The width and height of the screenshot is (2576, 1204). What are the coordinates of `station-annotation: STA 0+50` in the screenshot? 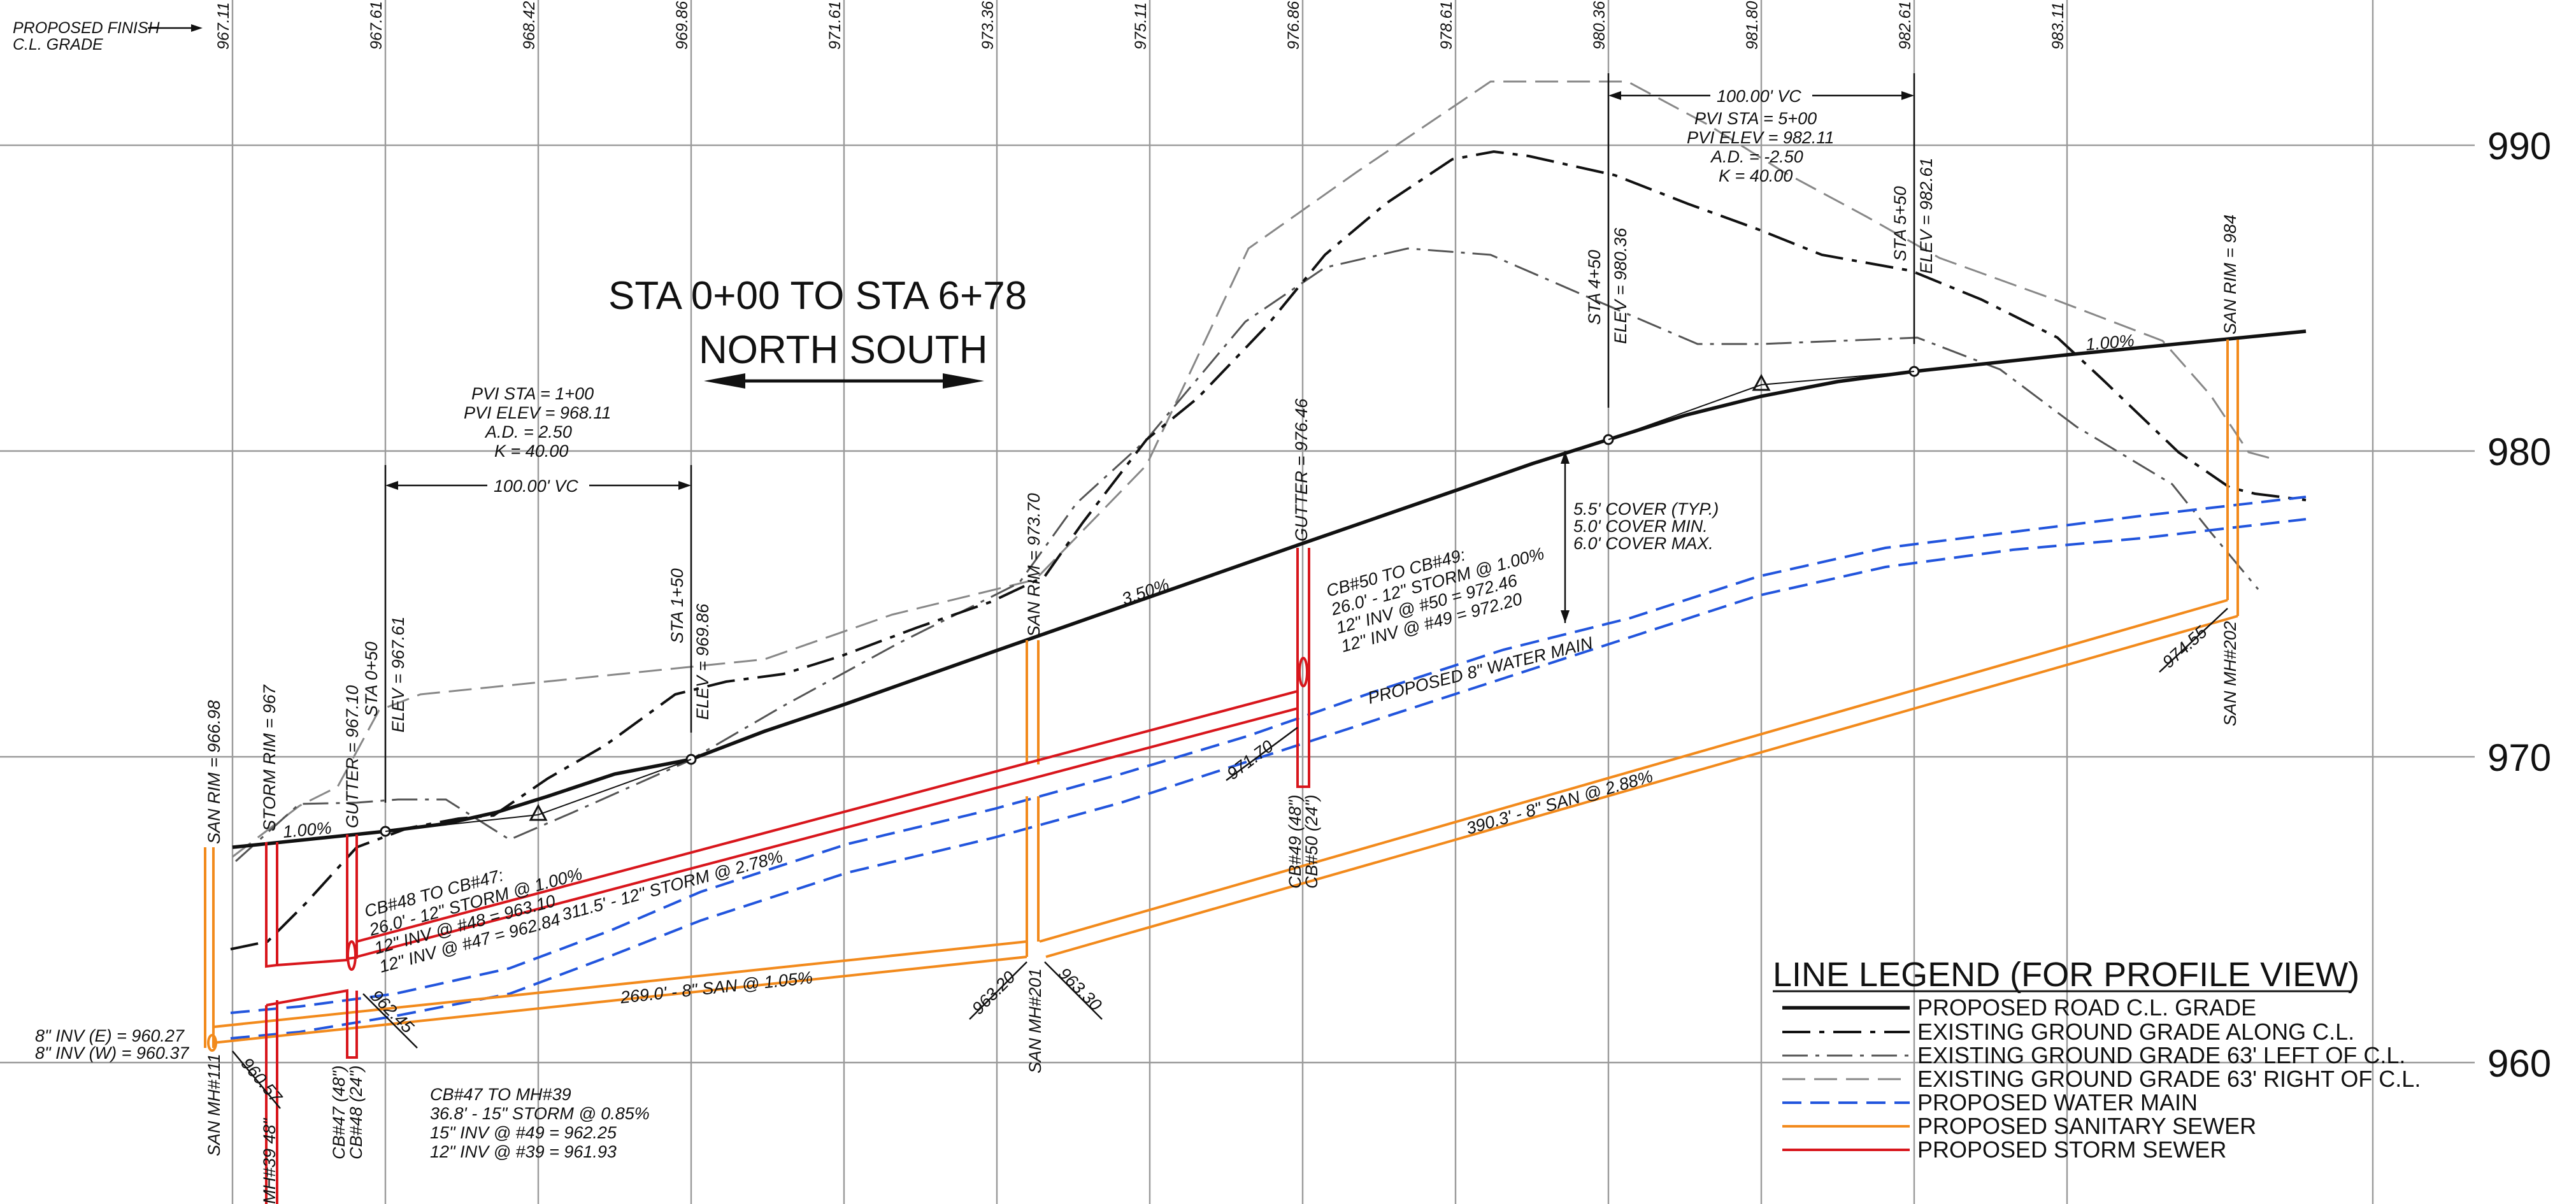 It's located at (372, 679).